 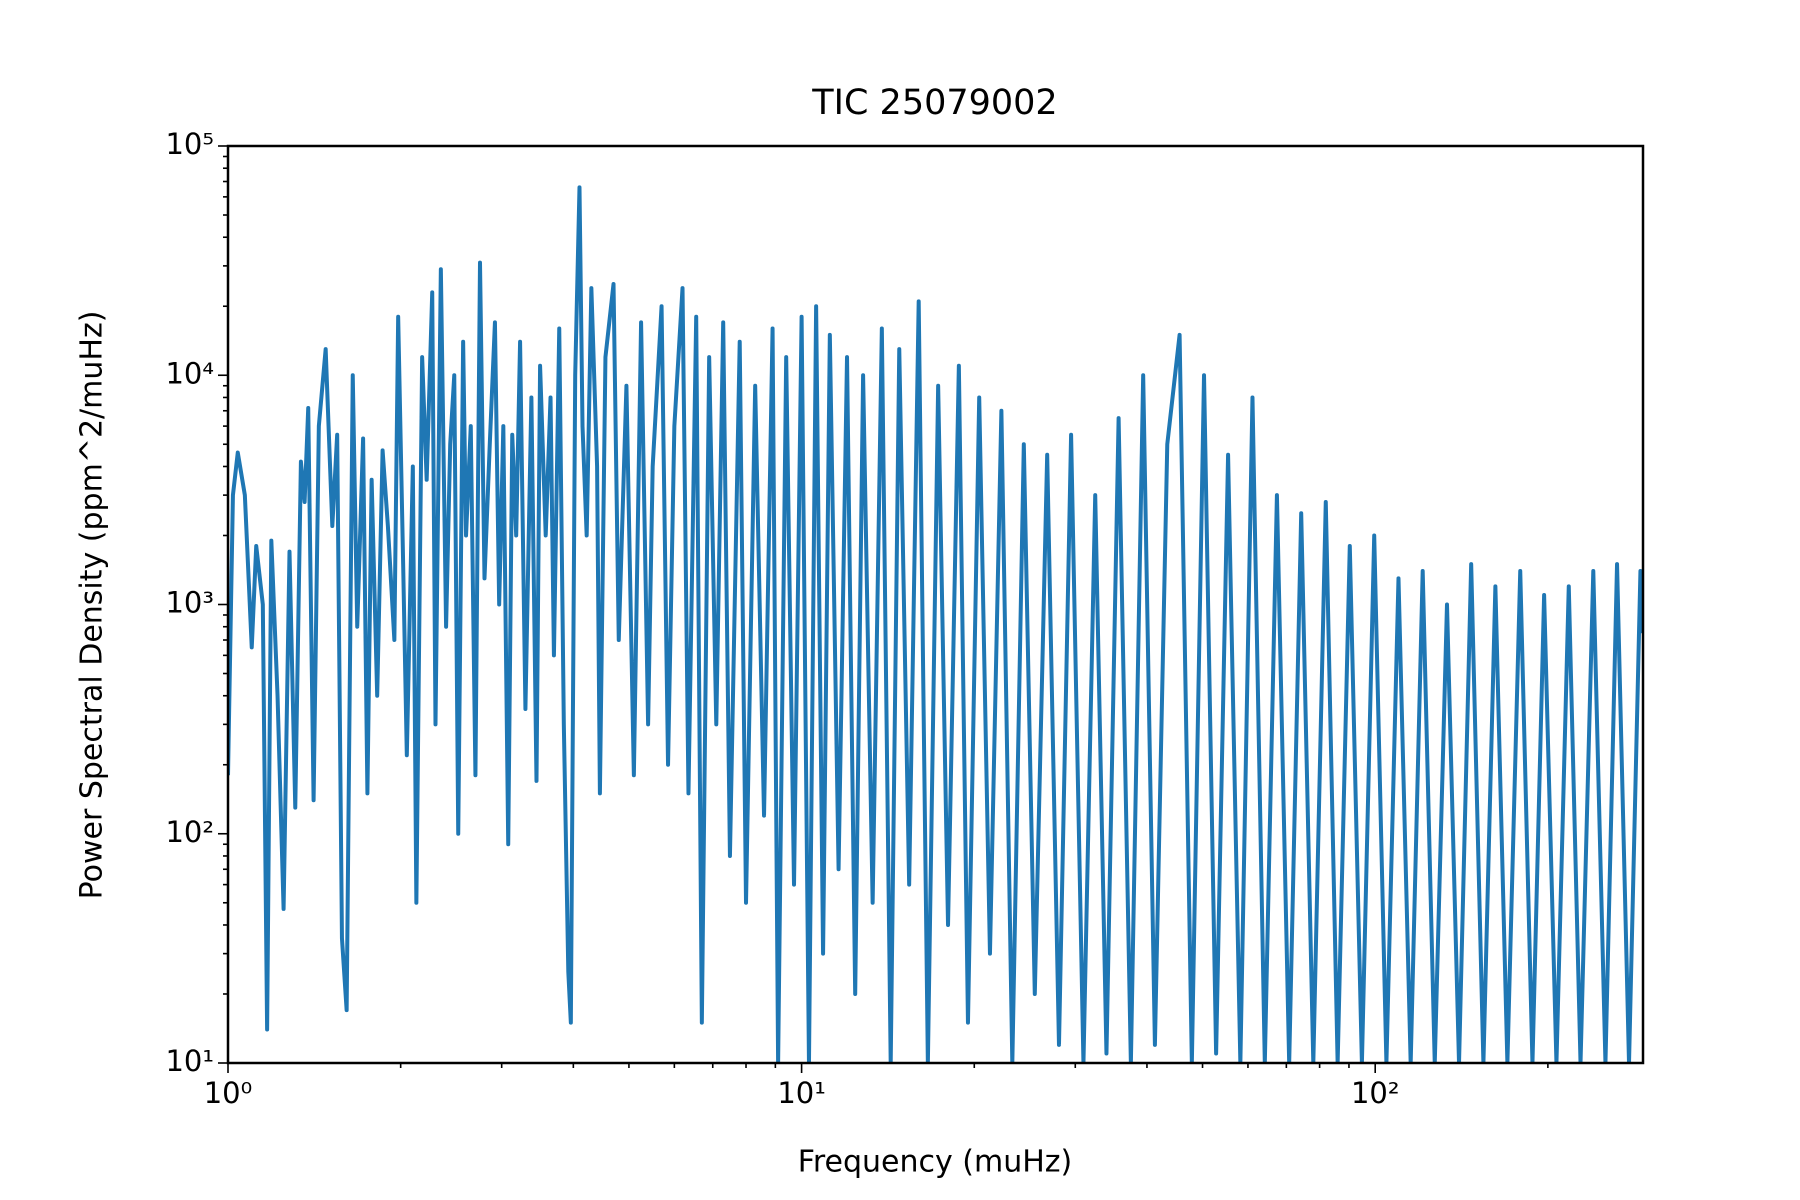 What do you see at coordinates (935, 1162) in the screenshot?
I see `x-axis-label: Frequency (muHz)` at bounding box center [935, 1162].